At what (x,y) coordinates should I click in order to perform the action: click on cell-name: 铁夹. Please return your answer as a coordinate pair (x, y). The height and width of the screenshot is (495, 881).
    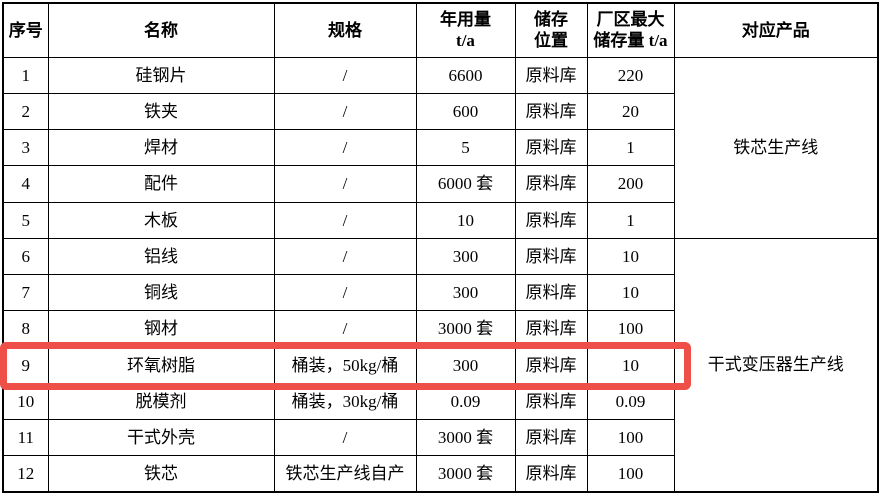
    Looking at the image, I should click on (161, 111).